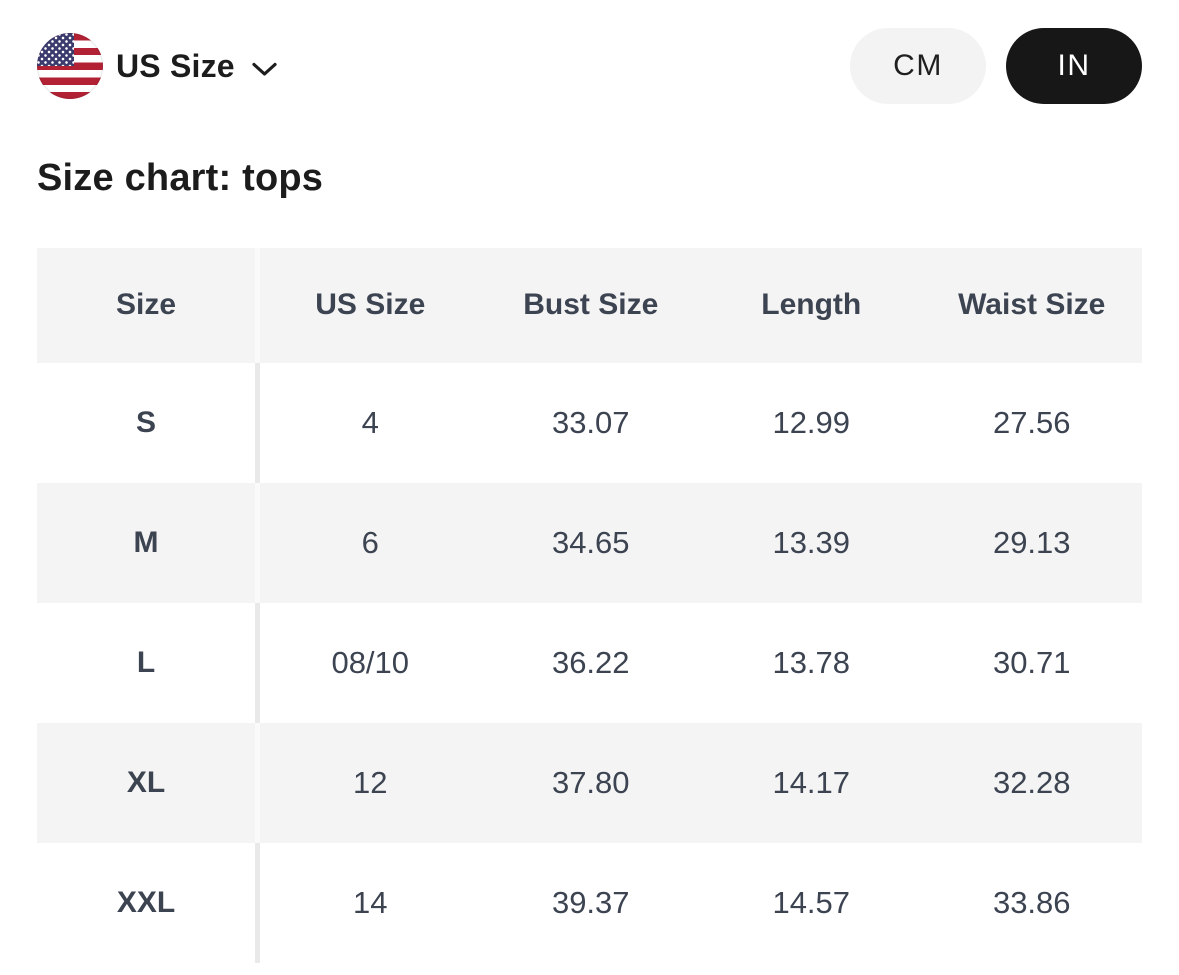  I want to click on in-button: IN, so click(1074, 66).